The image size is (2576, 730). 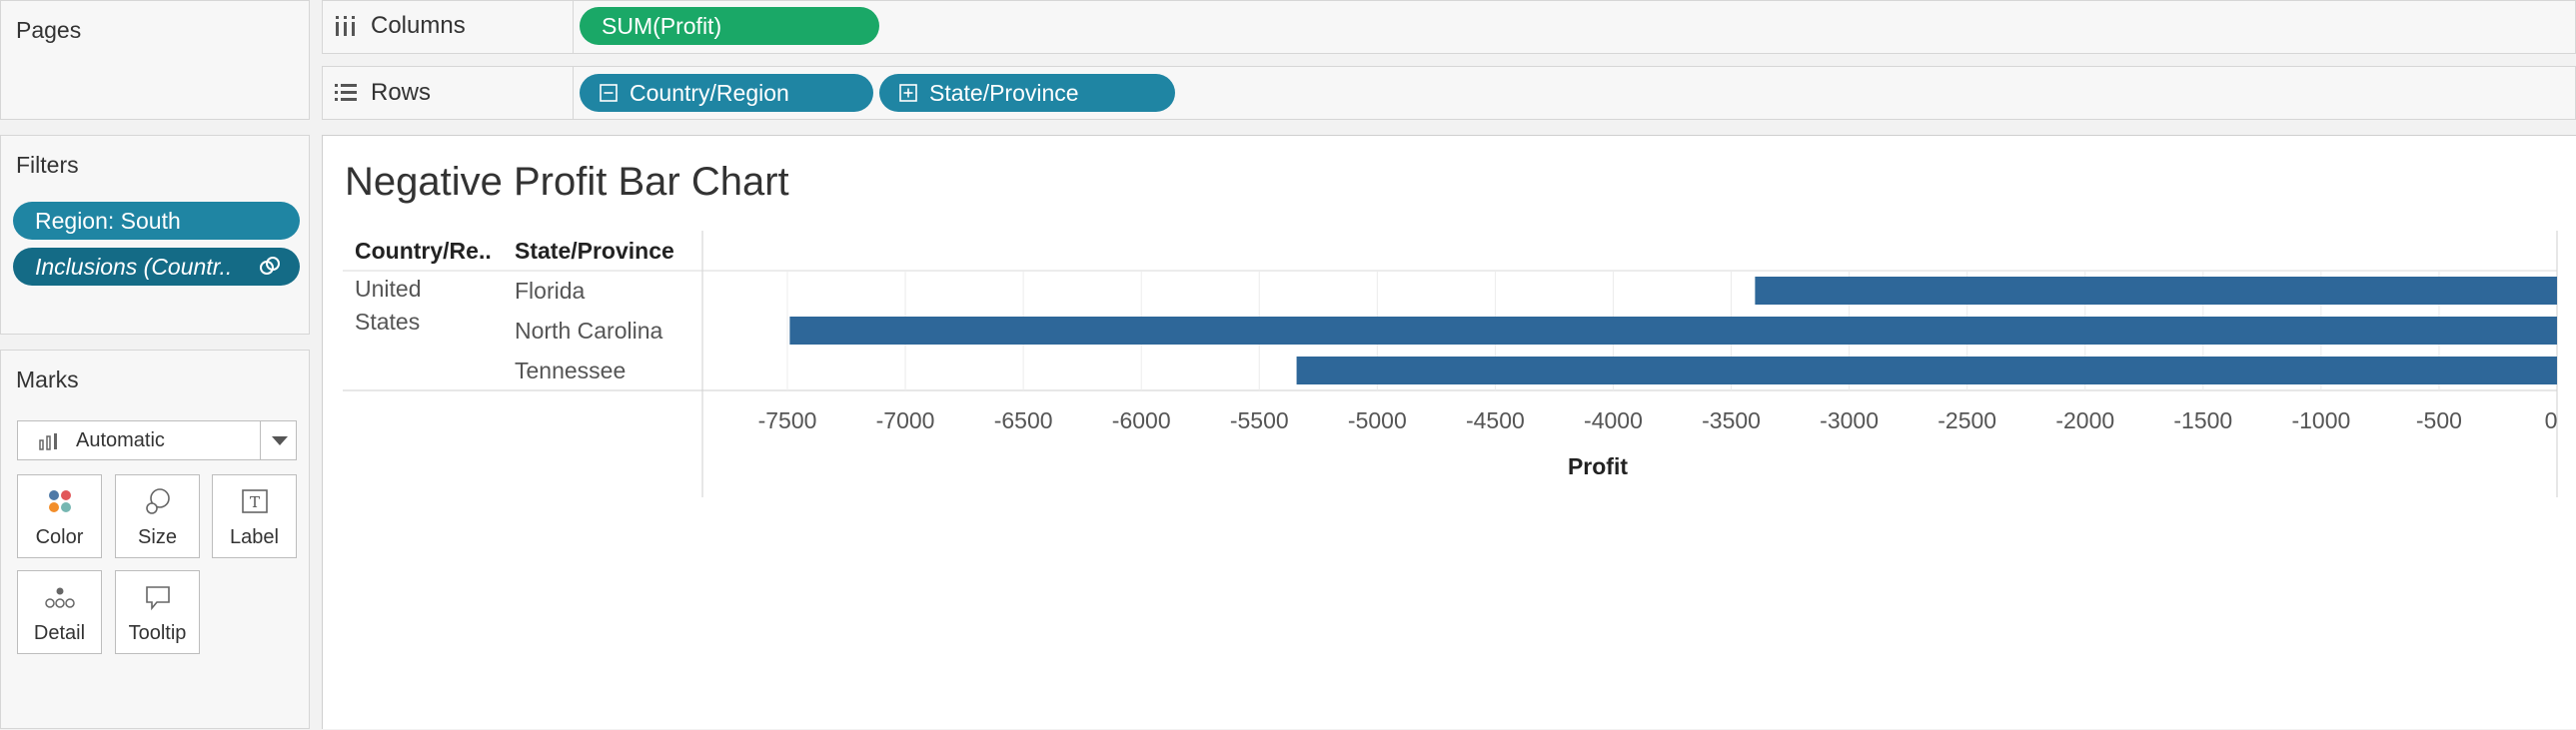 What do you see at coordinates (1495, 420) in the screenshot?
I see `x-tick-label: -4500` at bounding box center [1495, 420].